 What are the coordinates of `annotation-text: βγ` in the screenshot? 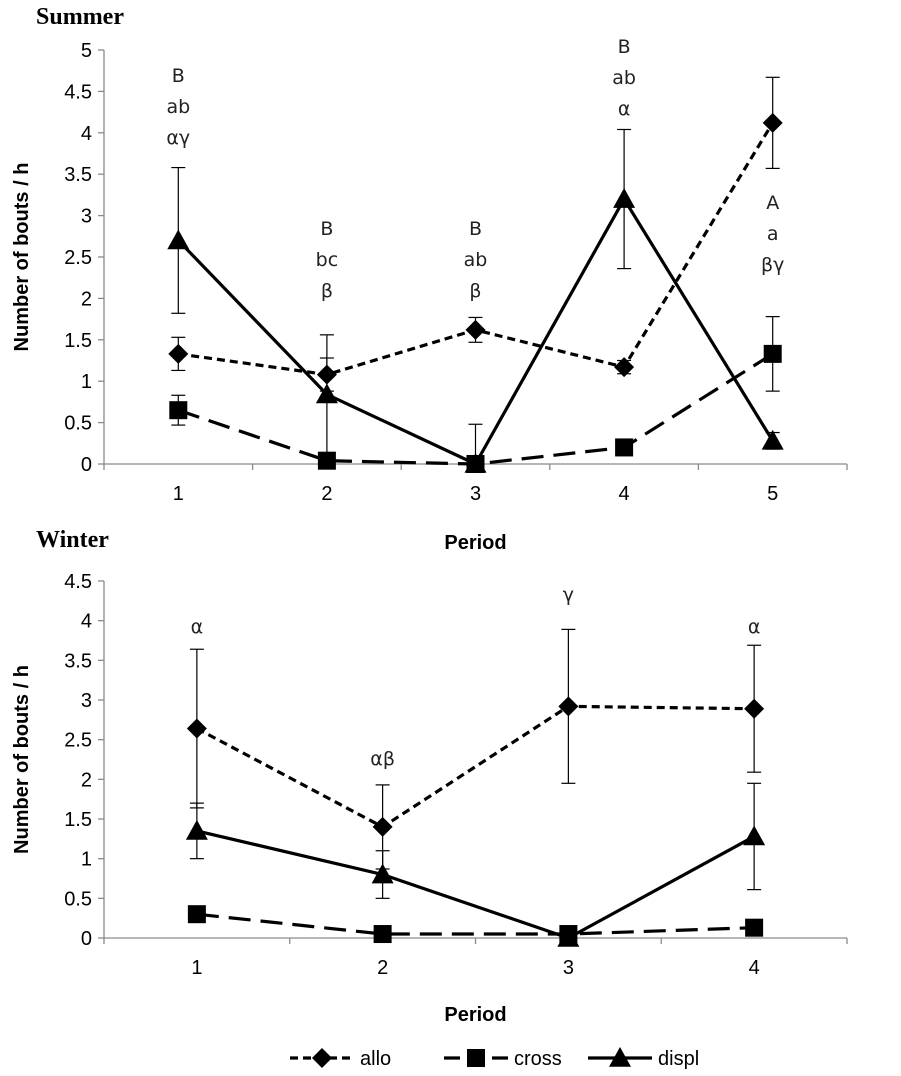 It's located at (772, 265).